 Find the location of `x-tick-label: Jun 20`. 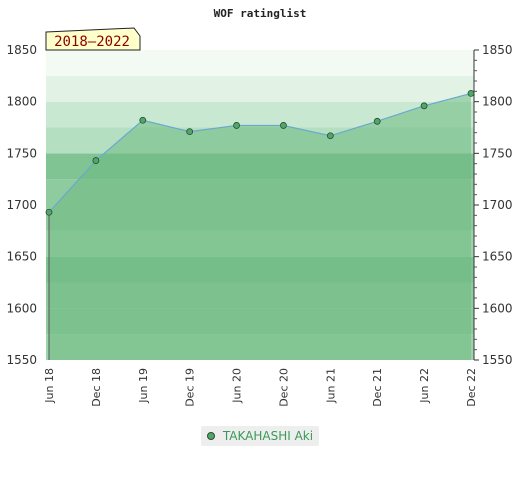

x-tick-label: Jun 20 is located at coordinates (237, 386).